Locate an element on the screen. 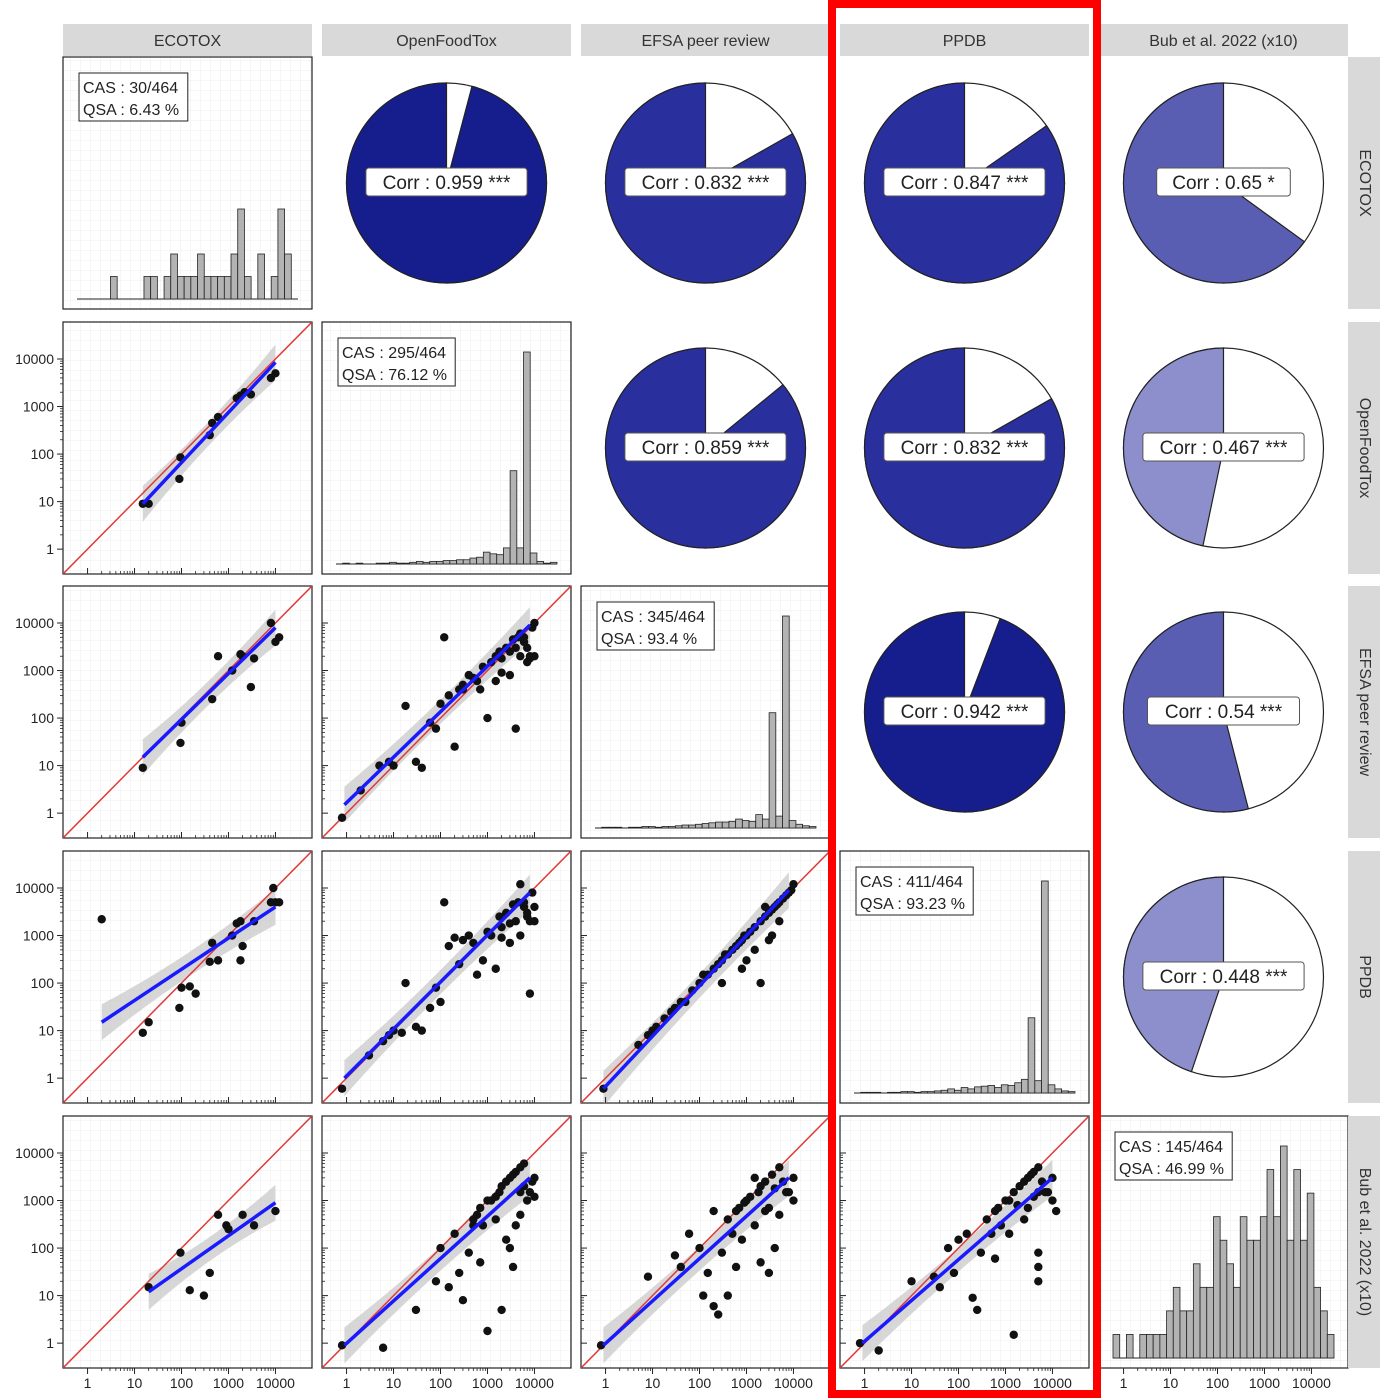 The height and width of the screenshot is (1400, 1382). y-tick-label: 100 is located at coordinates (43, 718).